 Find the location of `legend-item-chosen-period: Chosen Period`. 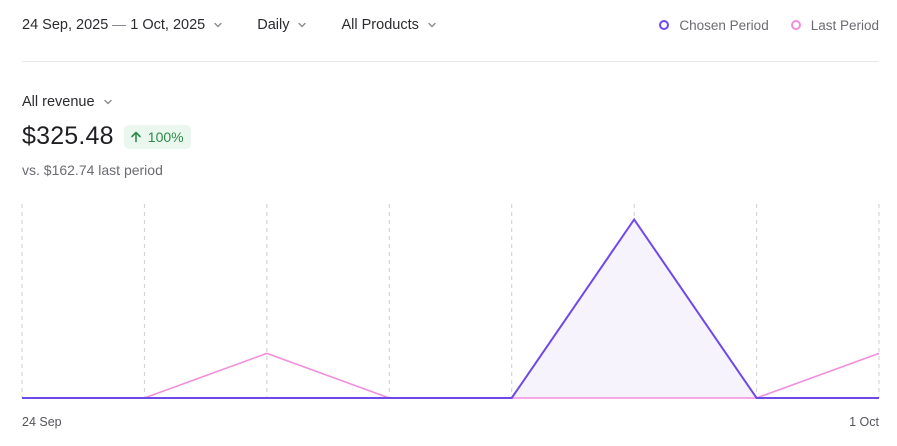

legend-item-chosen-period: Chosen Period is located at coordinates (714, 25).